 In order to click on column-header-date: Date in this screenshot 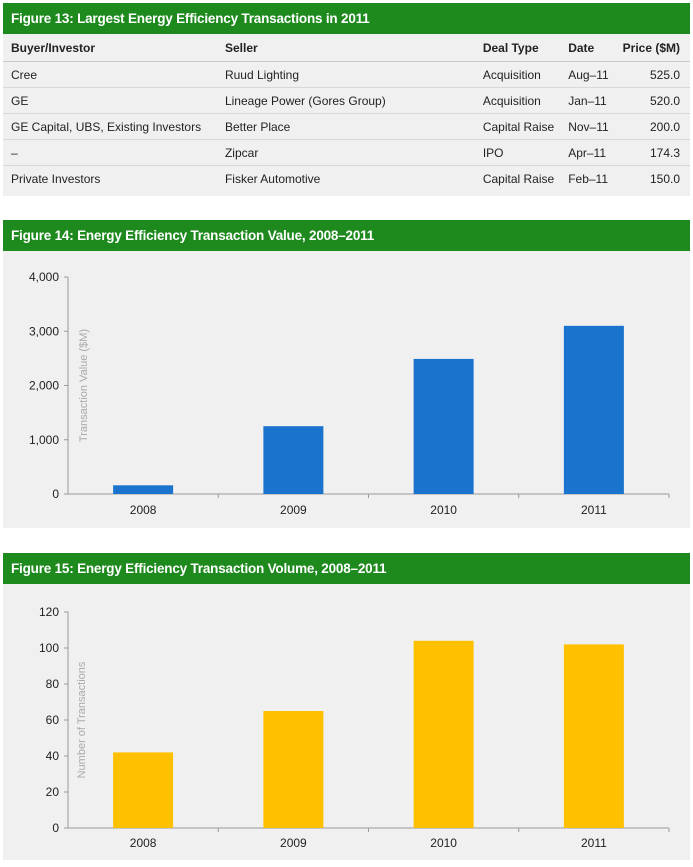, I will do `click(595, 48)`.